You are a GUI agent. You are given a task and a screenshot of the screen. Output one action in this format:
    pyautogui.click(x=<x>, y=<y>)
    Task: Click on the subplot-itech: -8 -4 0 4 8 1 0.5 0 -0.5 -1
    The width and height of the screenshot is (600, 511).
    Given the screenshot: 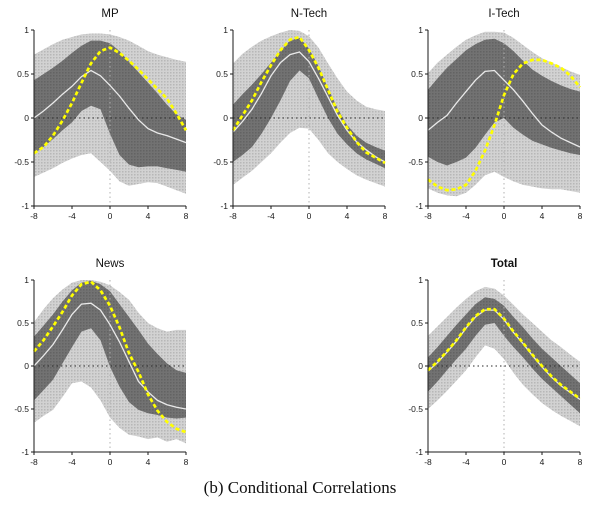 What is the action you would take?
    pyautogui.click(x=495, y=123)
    